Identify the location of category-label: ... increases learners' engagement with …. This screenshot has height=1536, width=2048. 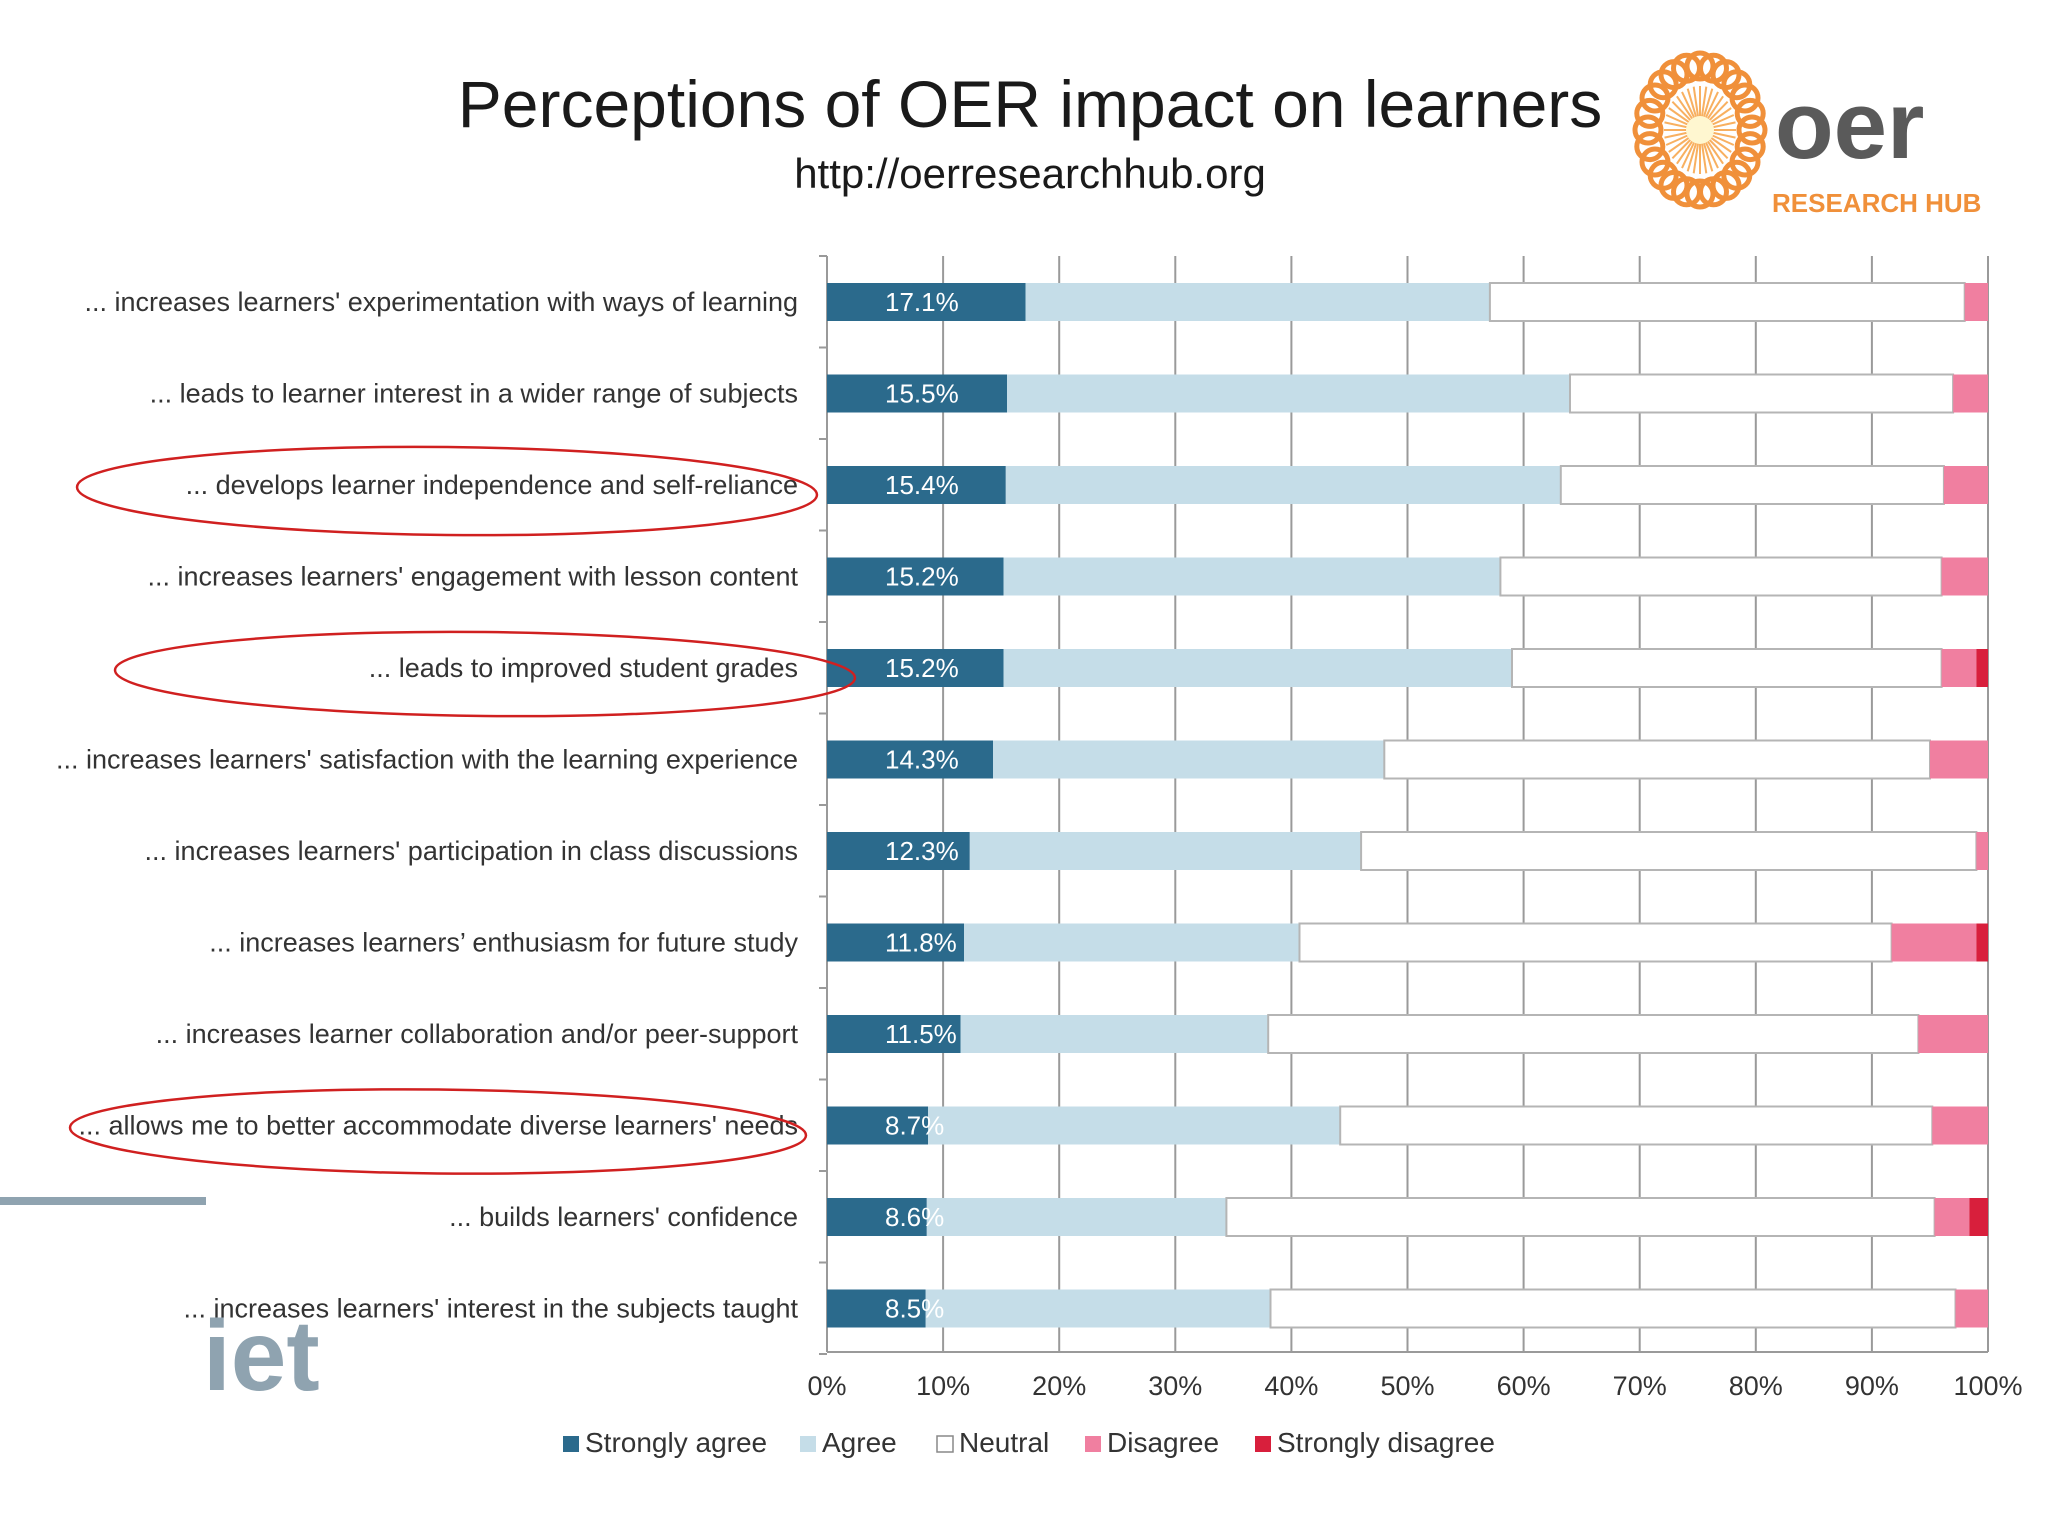
(472, 577).